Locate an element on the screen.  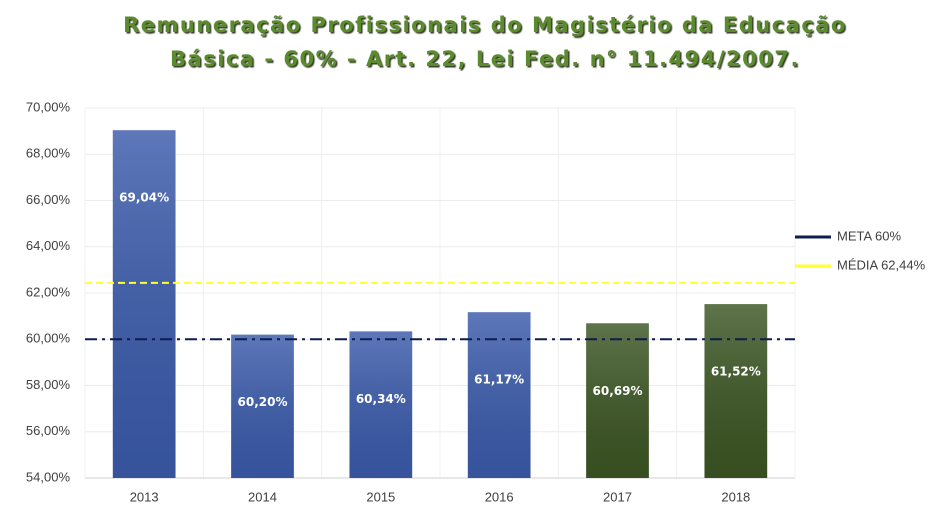
y-tick-label: 56,00% is located at coordinates (48, 430).